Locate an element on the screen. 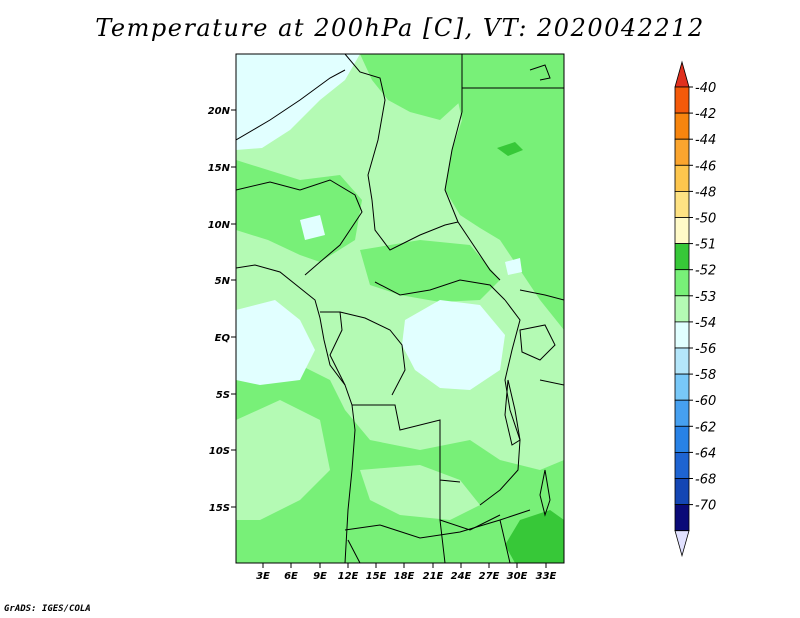 This screenshot has height=618, width=800. lon-label-3e: 3E is located at coordinates (263, 576).